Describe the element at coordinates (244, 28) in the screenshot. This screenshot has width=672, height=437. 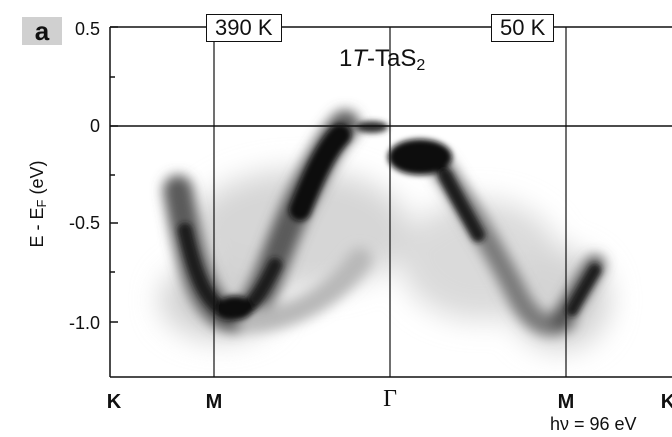
I see `temperature-label-left: 390 K` at that location.